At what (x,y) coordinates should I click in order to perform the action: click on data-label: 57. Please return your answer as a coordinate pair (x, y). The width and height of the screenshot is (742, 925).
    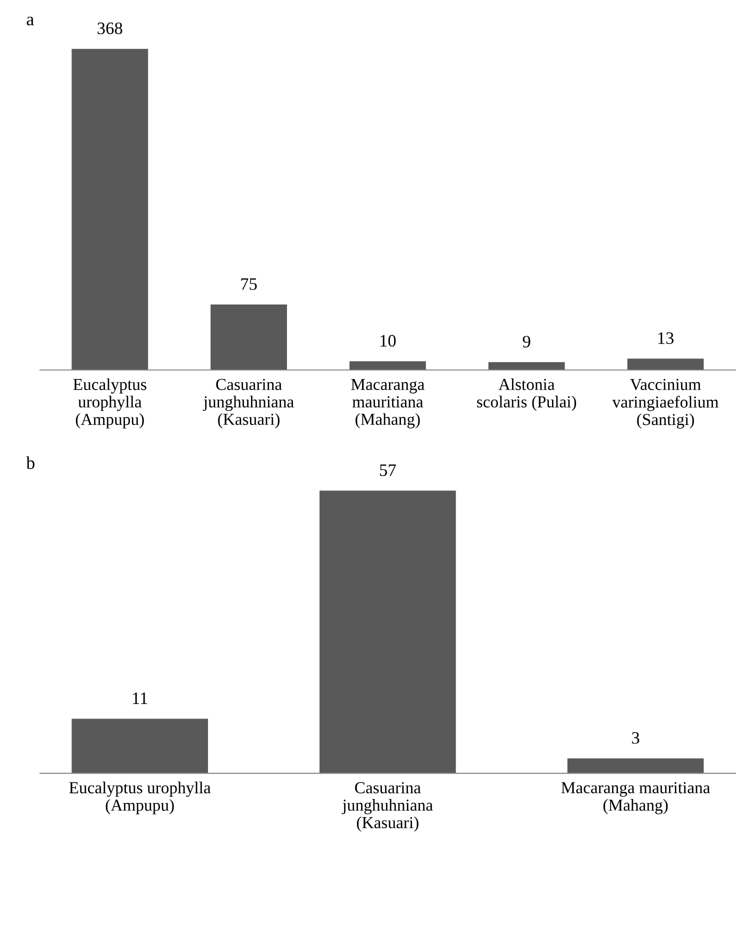
    Looking at the image, I should click on (388, 470).